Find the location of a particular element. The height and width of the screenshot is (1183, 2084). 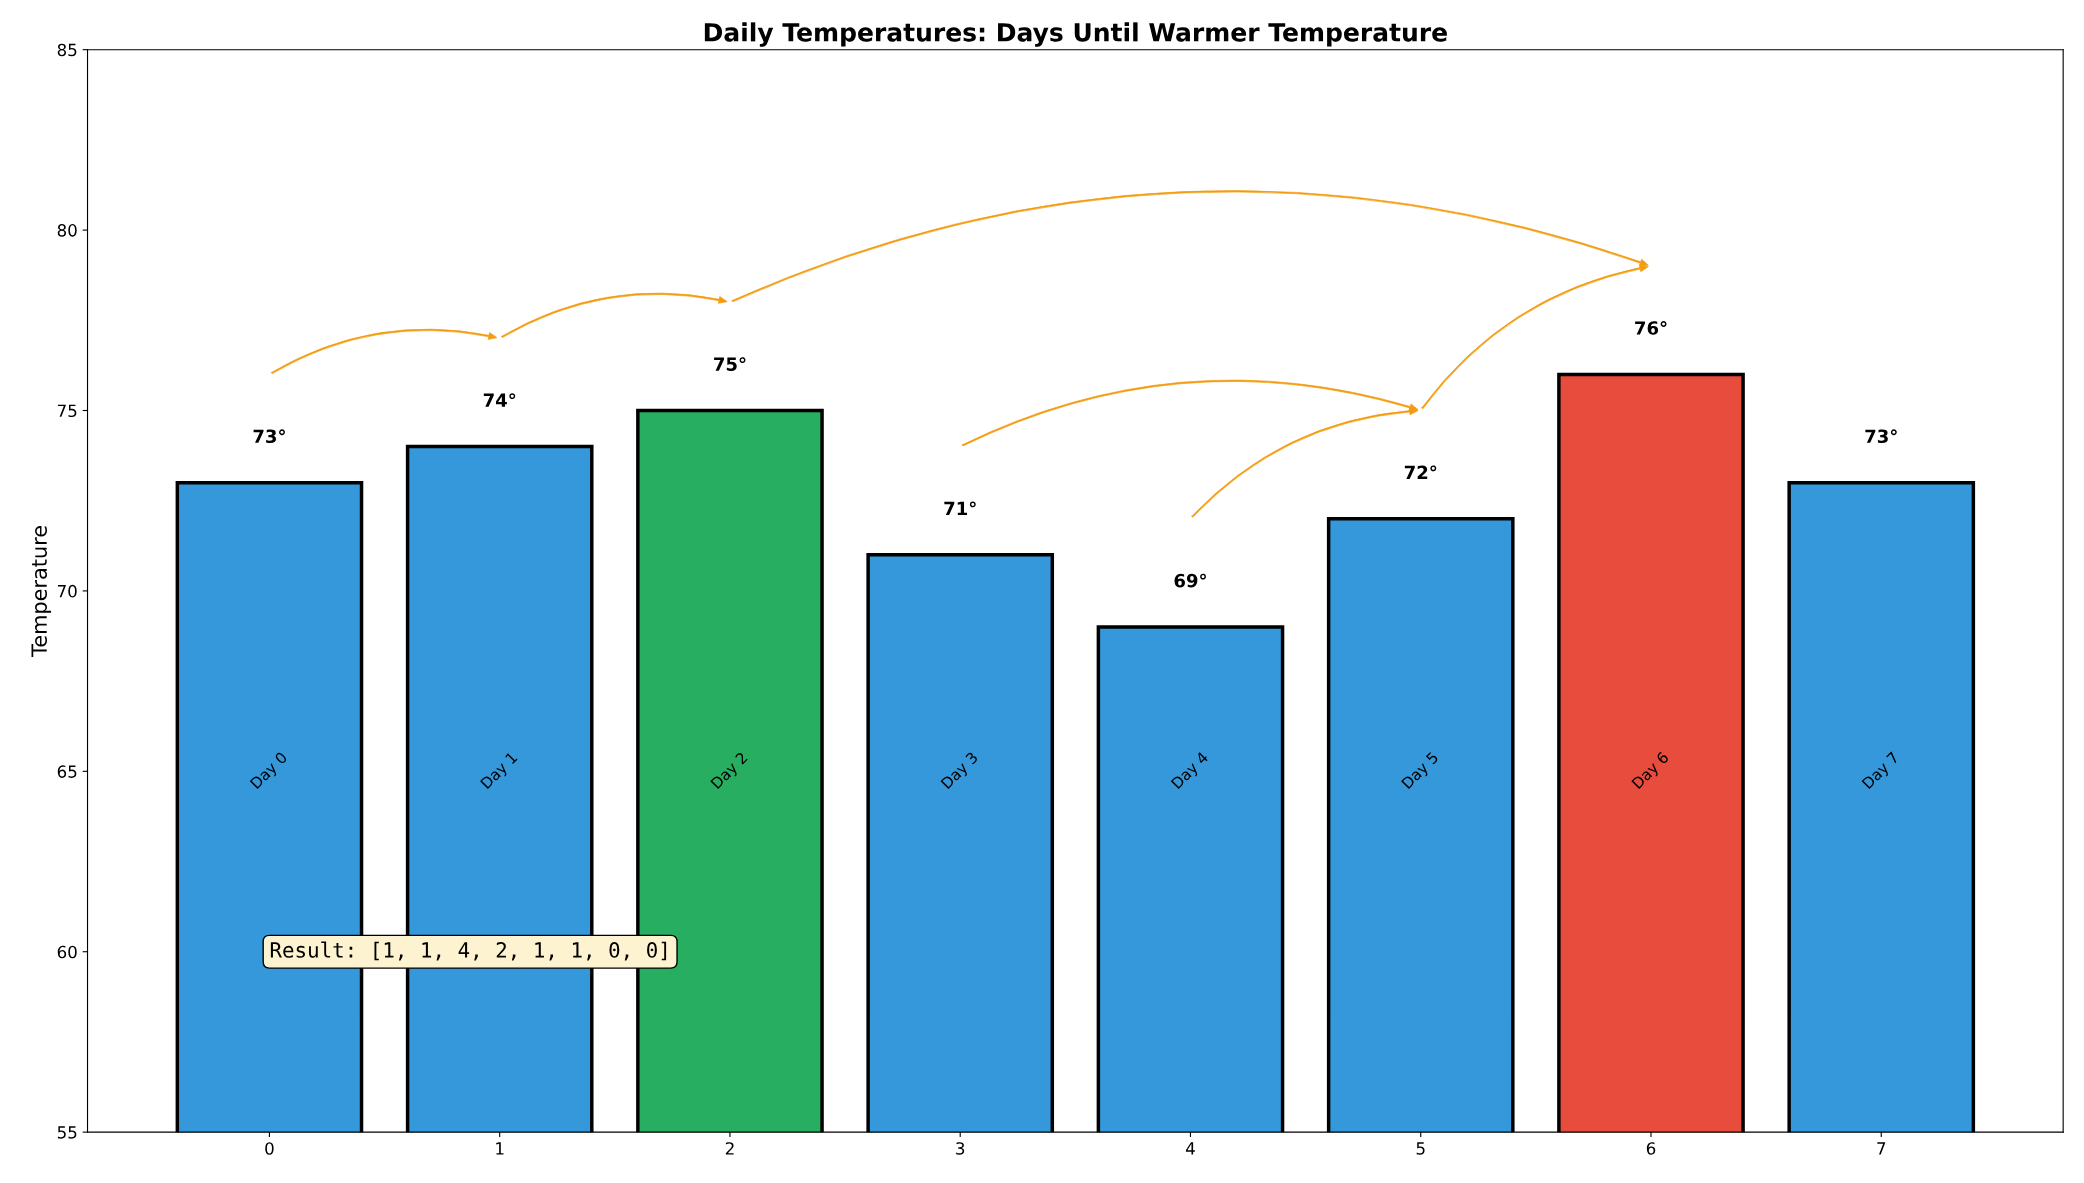

x-tick-label: 6 is located at coordinates (1651, 1148).